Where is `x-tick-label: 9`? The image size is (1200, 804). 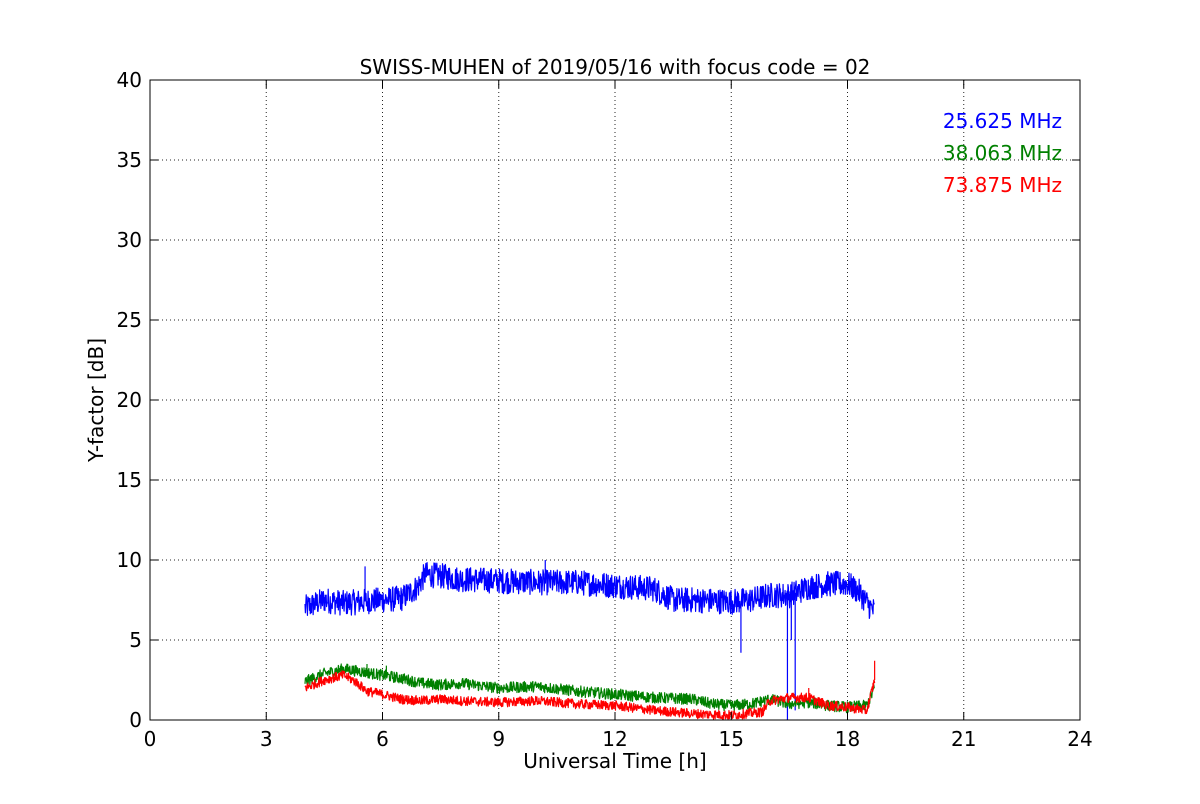 x-tick-label: 9 is located at coordinates (498, 739).